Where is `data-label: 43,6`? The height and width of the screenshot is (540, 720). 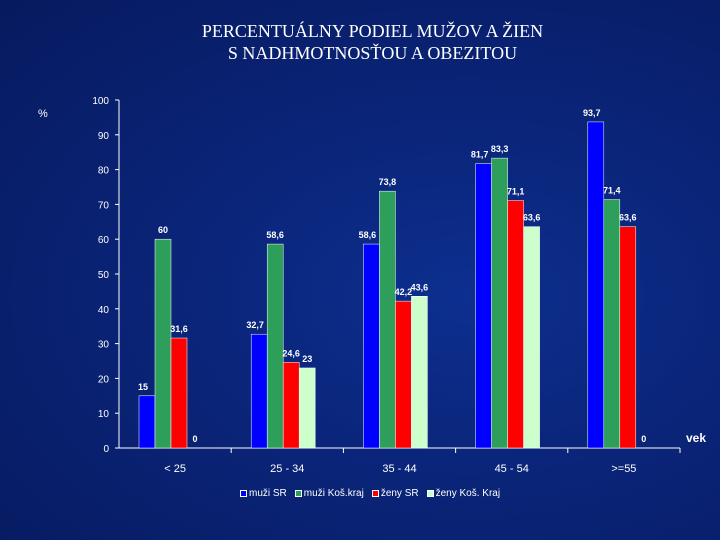 data-label: 43,6 is located at coordinates (420, 287).